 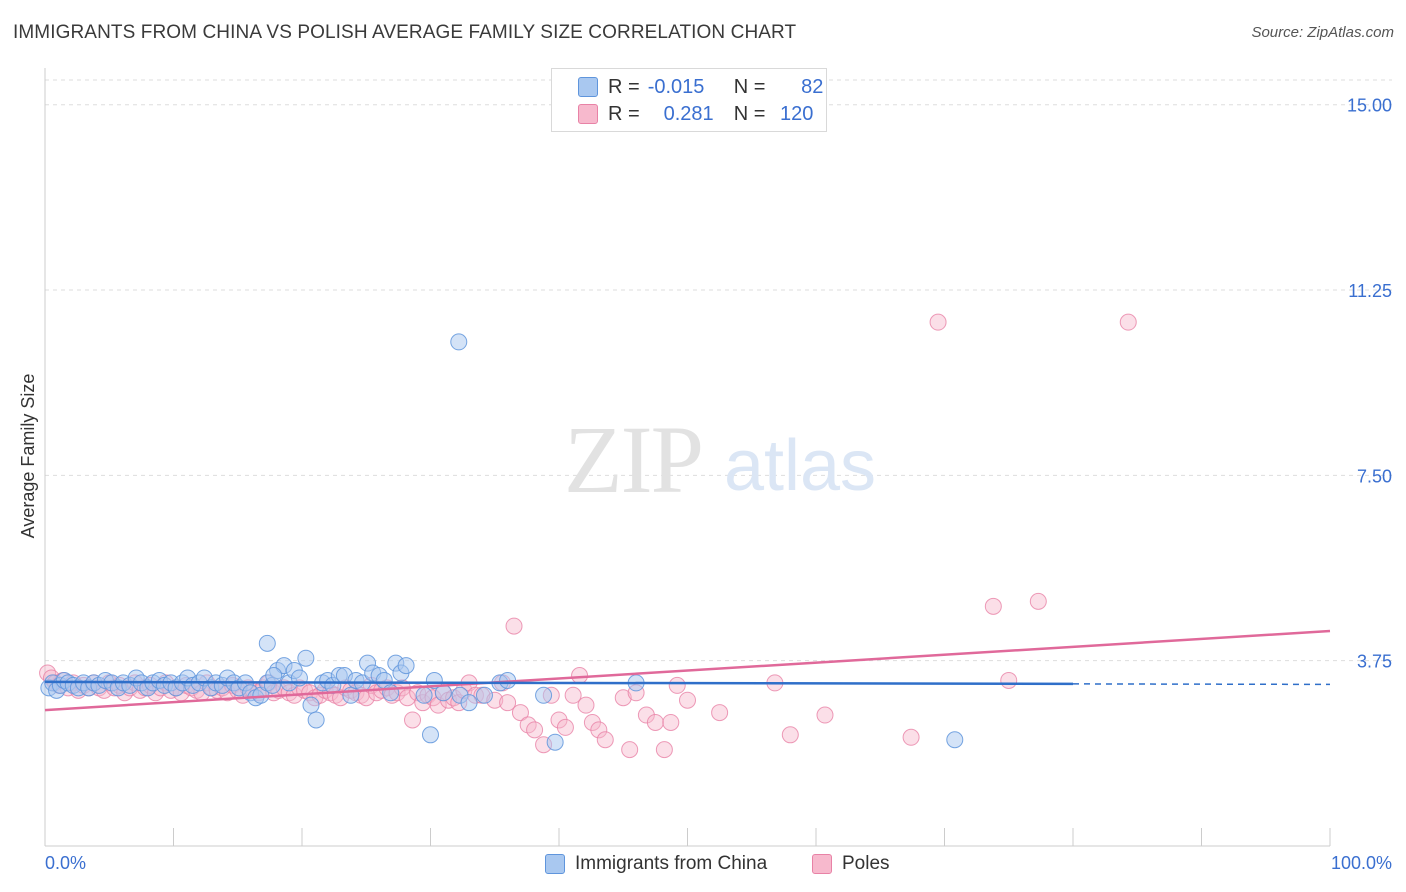 What do you see at coordinates (588, 114) in the screenshot?
I see `legend-swatch-poles` at bounding box center [588, 114].